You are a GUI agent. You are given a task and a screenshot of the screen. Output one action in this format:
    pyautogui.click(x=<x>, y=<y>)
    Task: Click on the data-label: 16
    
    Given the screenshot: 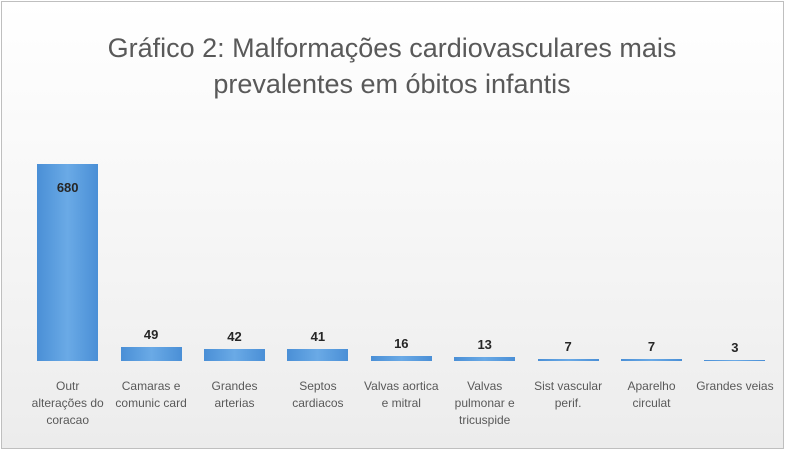 What is the action you would take?
    pyautogui.click(x=401, y=344)
    